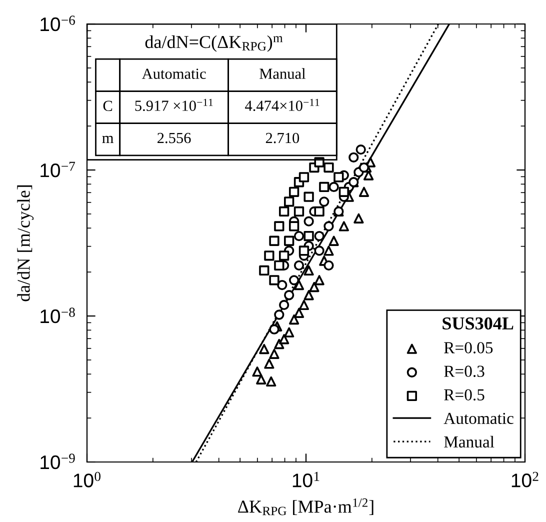  I want to click on annotation: Automatic, so click(174, 73).